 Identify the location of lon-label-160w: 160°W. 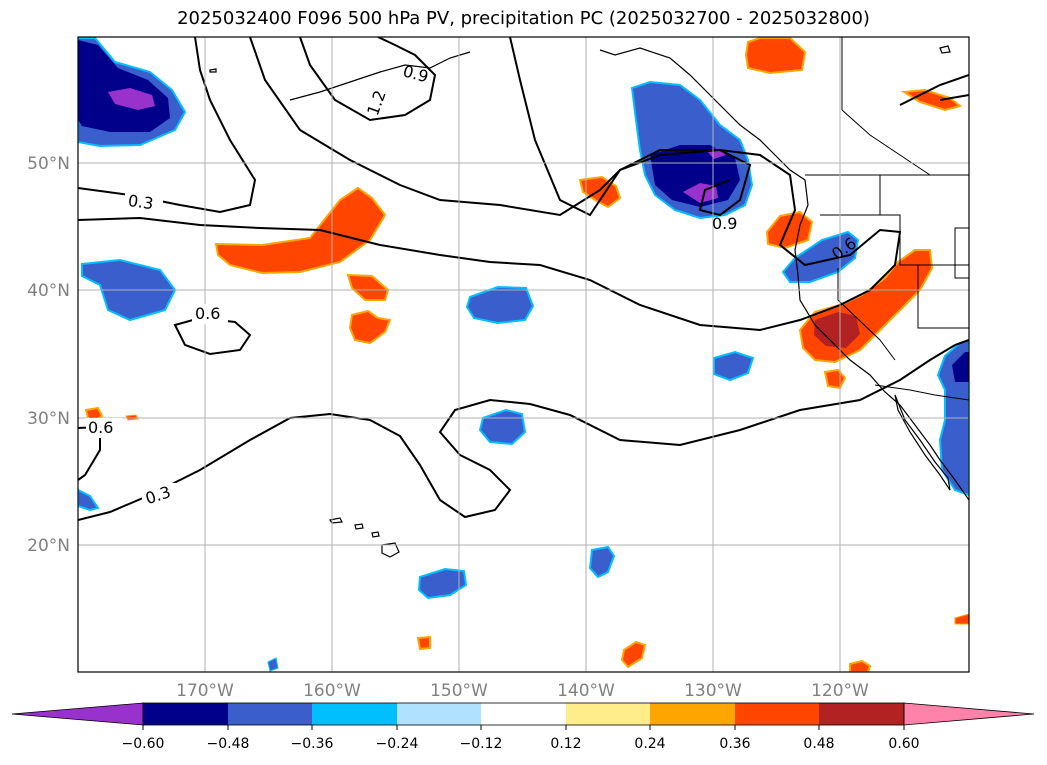
(332, 691).